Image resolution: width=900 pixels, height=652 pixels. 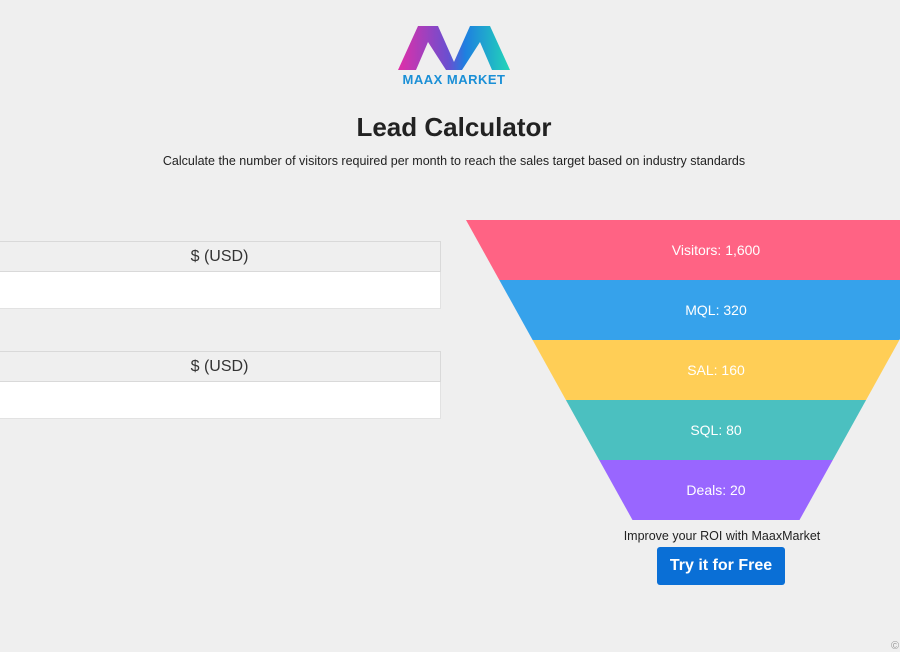 I want to click on try-free-button: Try it for Free, so click(x=721, y=566).